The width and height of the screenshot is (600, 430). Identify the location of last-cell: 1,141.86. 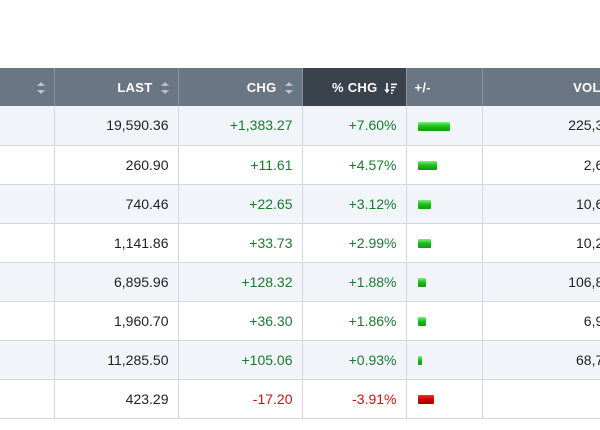
(116, 243).